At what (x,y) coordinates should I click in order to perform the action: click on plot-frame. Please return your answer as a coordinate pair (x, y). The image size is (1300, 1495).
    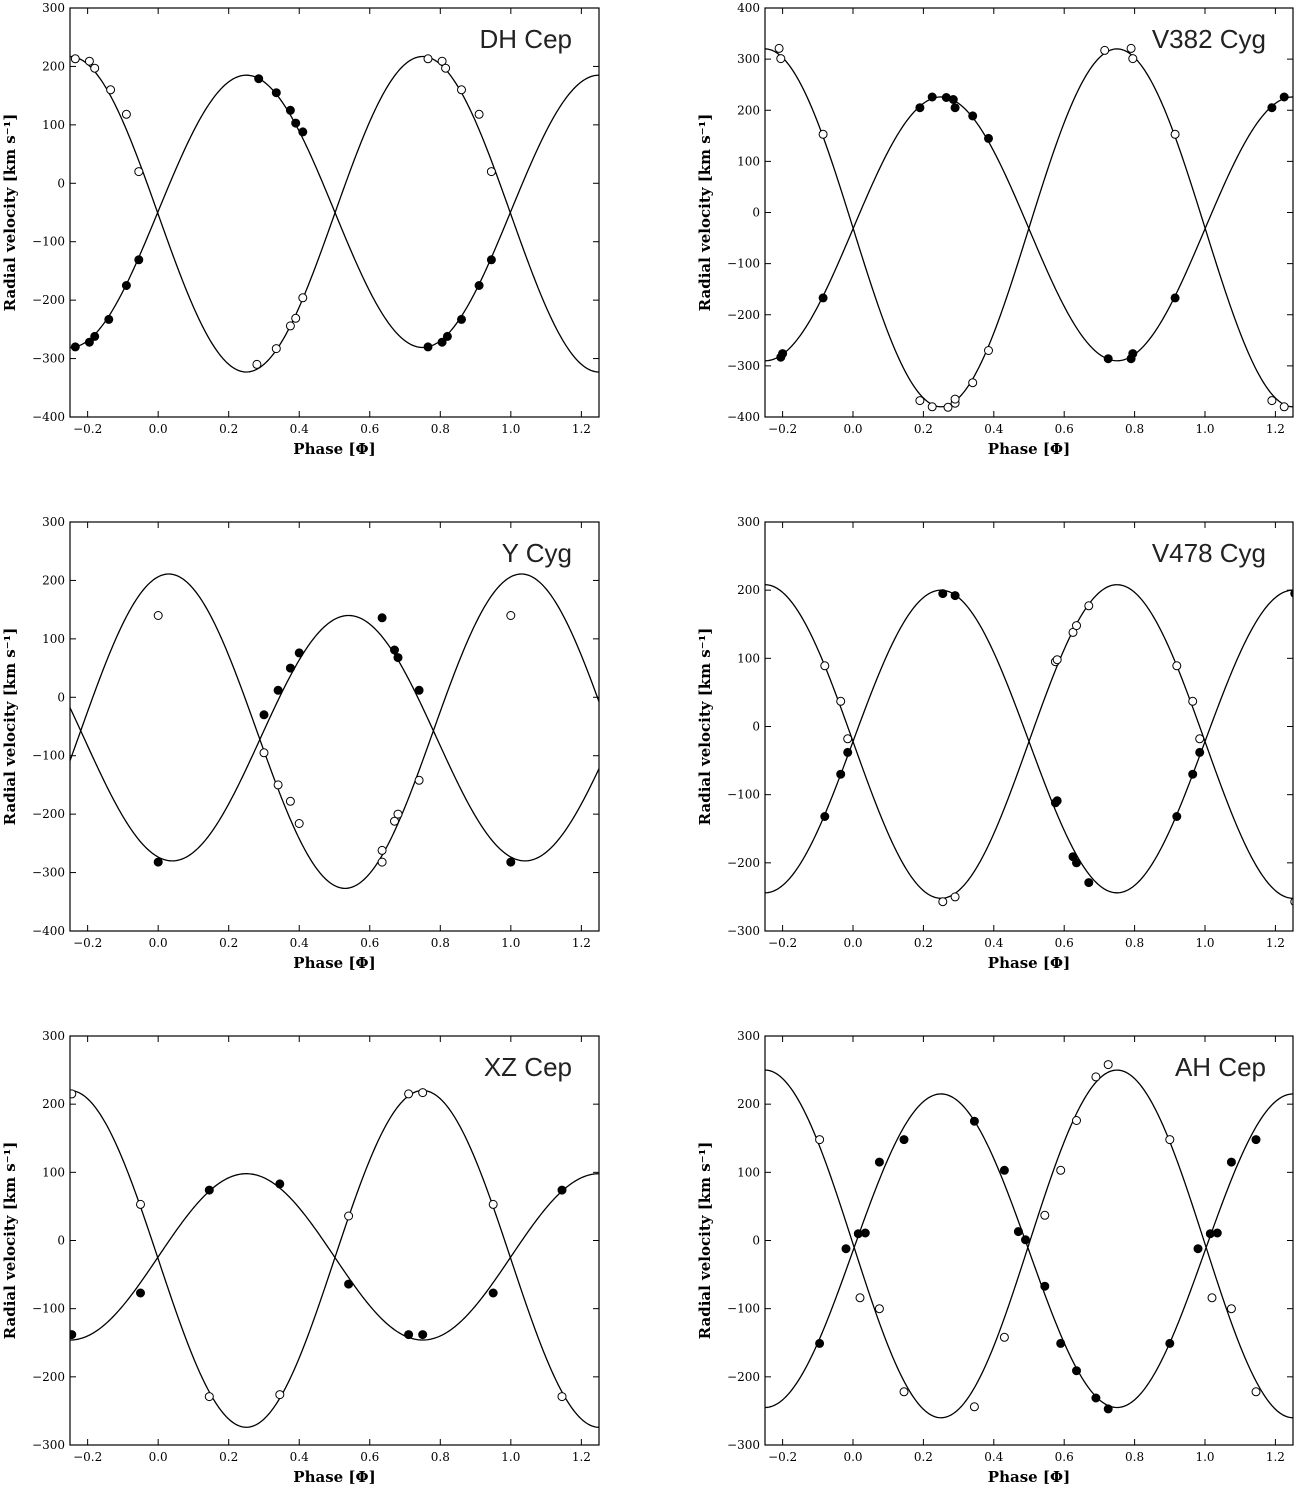
    Looking at the image, I should click on (334, 726).